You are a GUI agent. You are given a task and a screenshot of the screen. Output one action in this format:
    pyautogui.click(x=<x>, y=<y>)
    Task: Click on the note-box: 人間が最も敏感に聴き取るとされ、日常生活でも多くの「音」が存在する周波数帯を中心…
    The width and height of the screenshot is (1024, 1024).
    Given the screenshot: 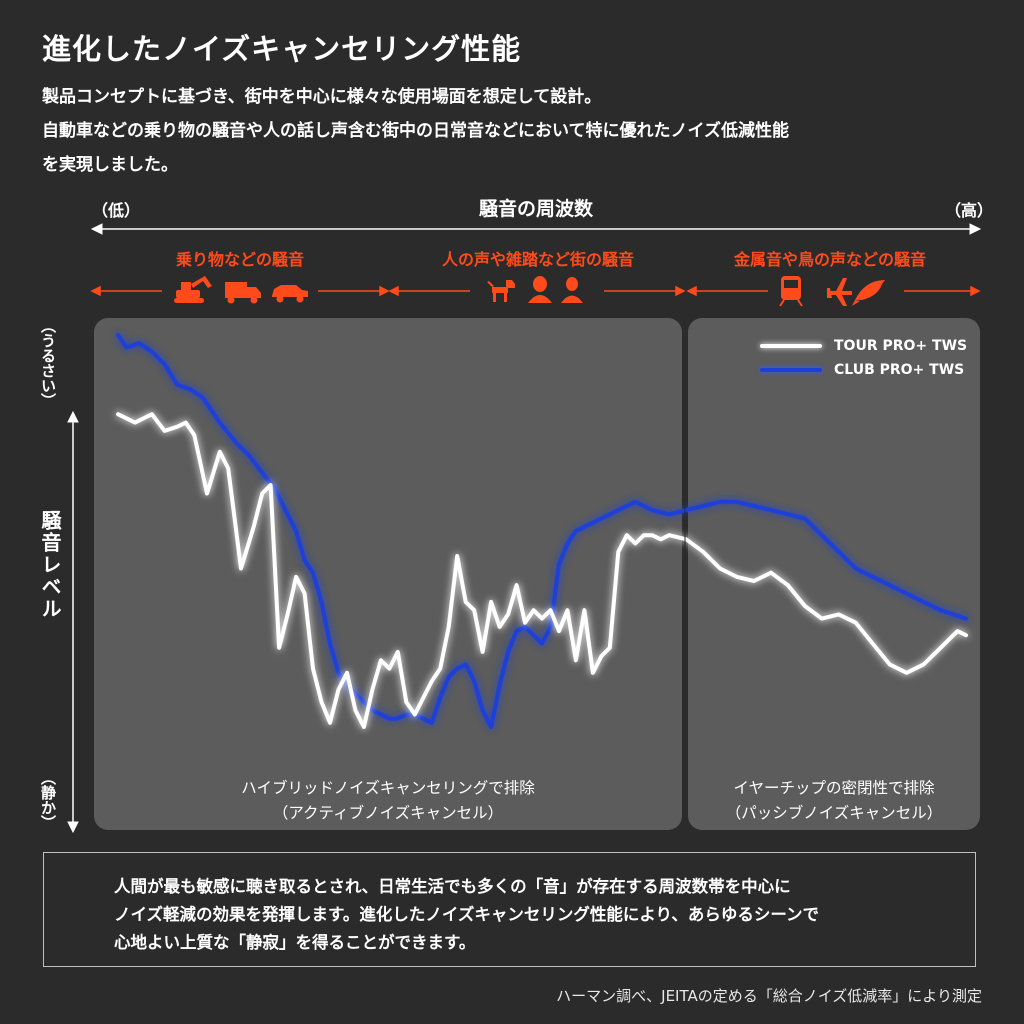 What is the action you would take?
    pyautogui.click(x=509, y=909)
    